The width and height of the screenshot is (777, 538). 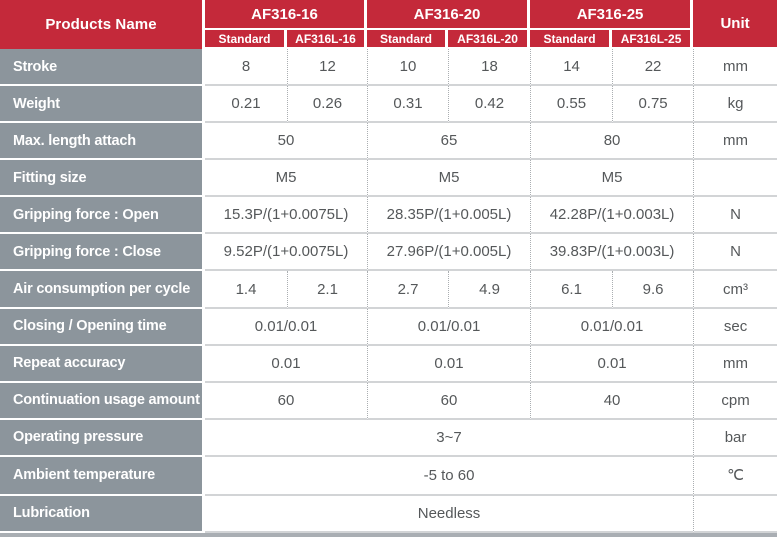 I want to click on row-label: Lubrication, so click(x=102, y=514).